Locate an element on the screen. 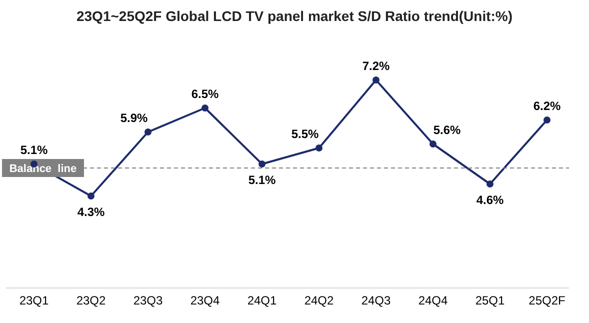 The image size is (589, 323). ref-line-label: Balance line is located at coordinates (43, 169).